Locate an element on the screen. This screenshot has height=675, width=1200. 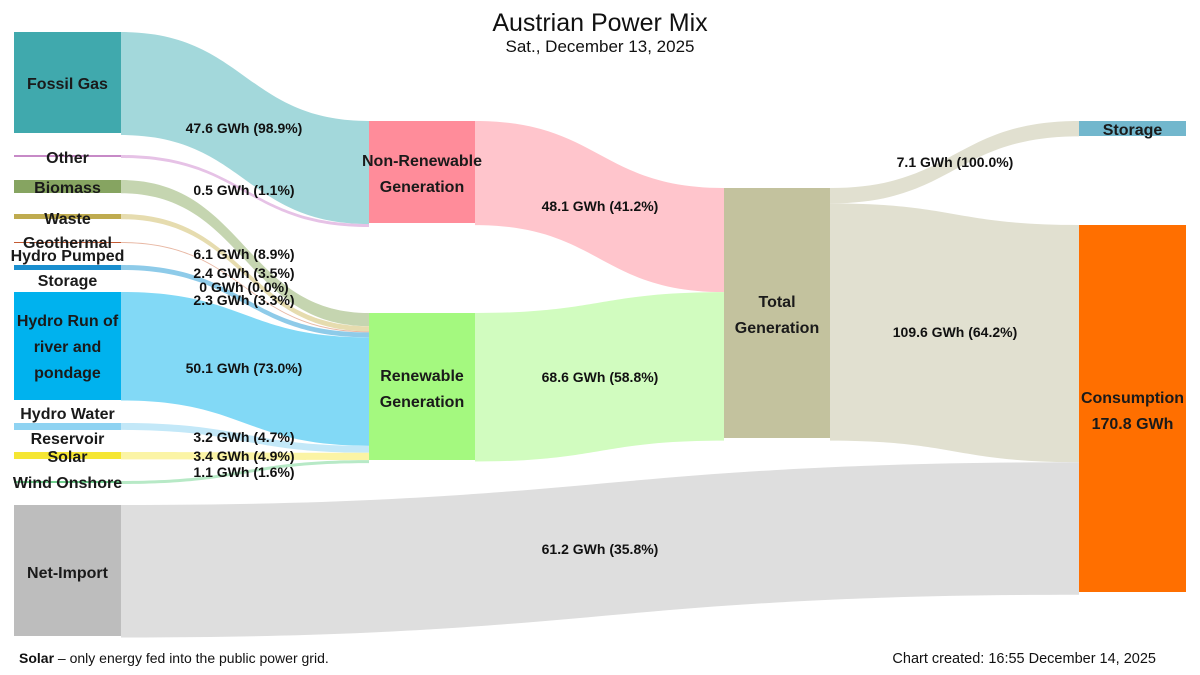
node-renewable is located at coordinates (422, 386).